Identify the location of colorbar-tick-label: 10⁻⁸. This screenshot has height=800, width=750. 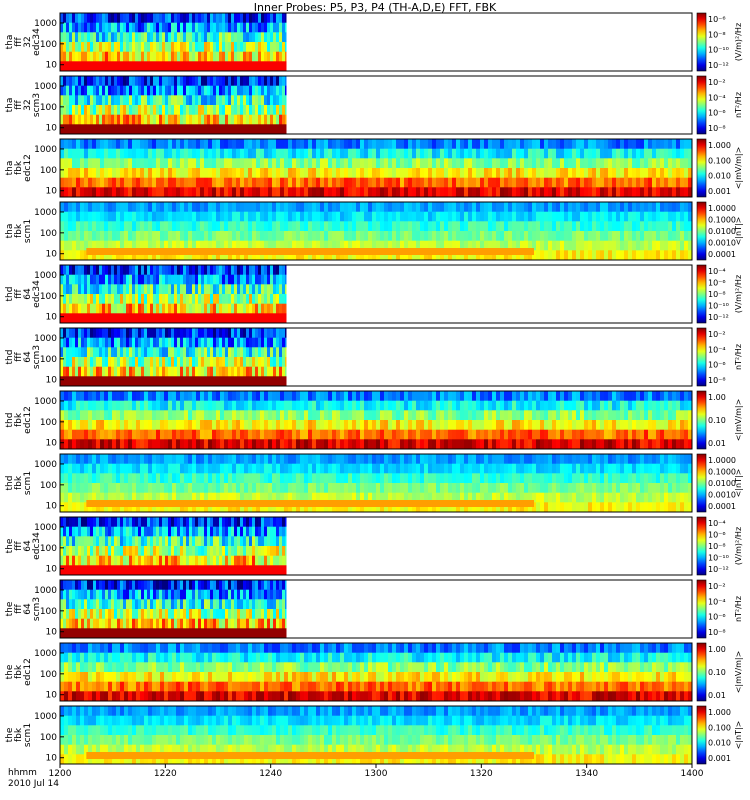
(717, 380).